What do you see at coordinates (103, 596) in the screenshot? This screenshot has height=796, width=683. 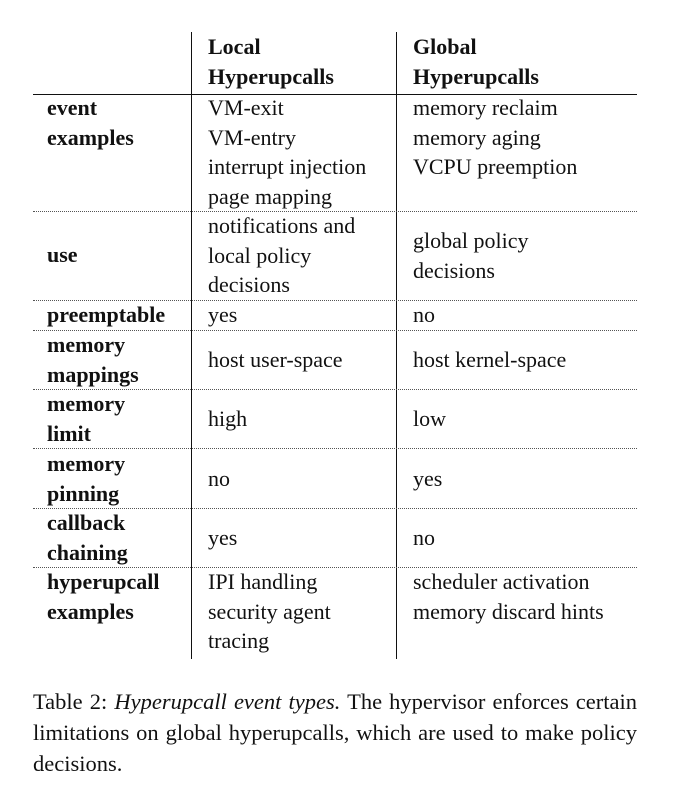 I see `row-label-hyperupcall-examples: hyperupcall examples` at bounding box center [103, 596].